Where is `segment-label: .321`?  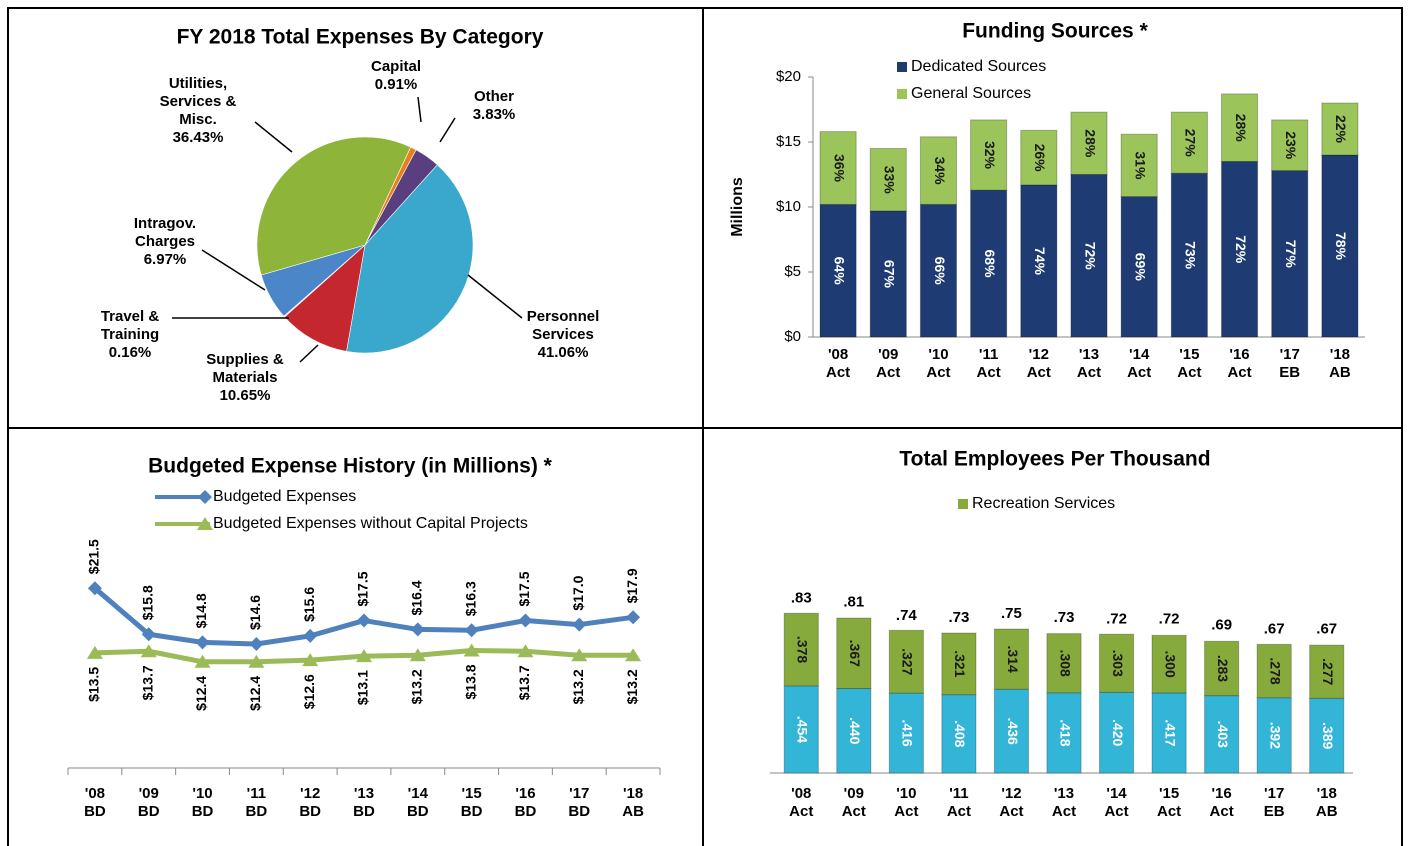
segment-label: .321 is located at coordinates (960, 663).